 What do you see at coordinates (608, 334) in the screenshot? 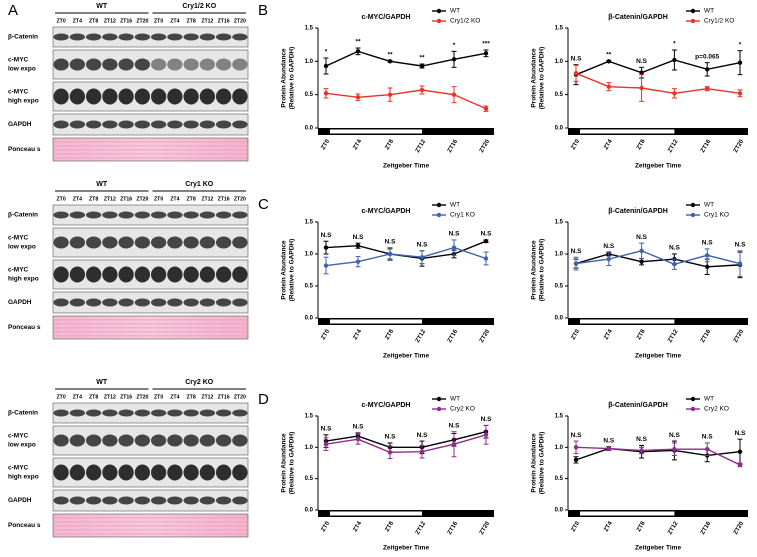
I see `x-tick-label: ZT4` at bounding box center [608, 334].